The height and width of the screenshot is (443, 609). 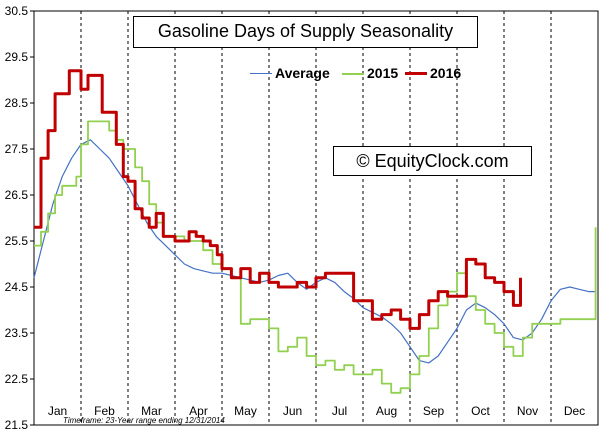 I want to click on legend: Average 2015 2016, so click(x=365, y=73).